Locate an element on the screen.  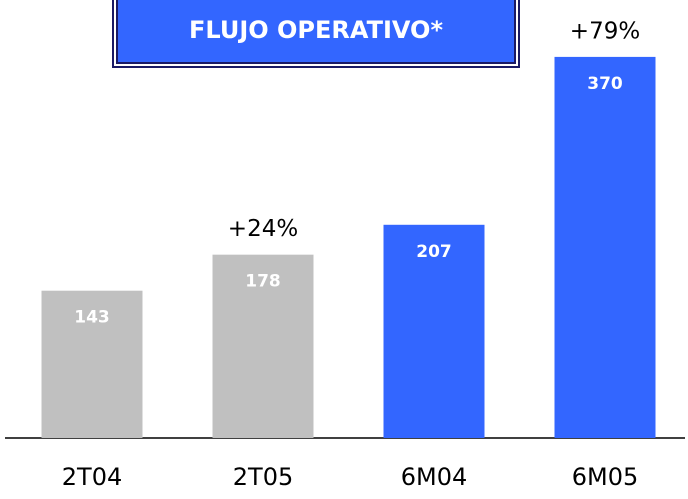
chart-title: FLUJO OPERATIVO* is located at coordinates (316, 30).